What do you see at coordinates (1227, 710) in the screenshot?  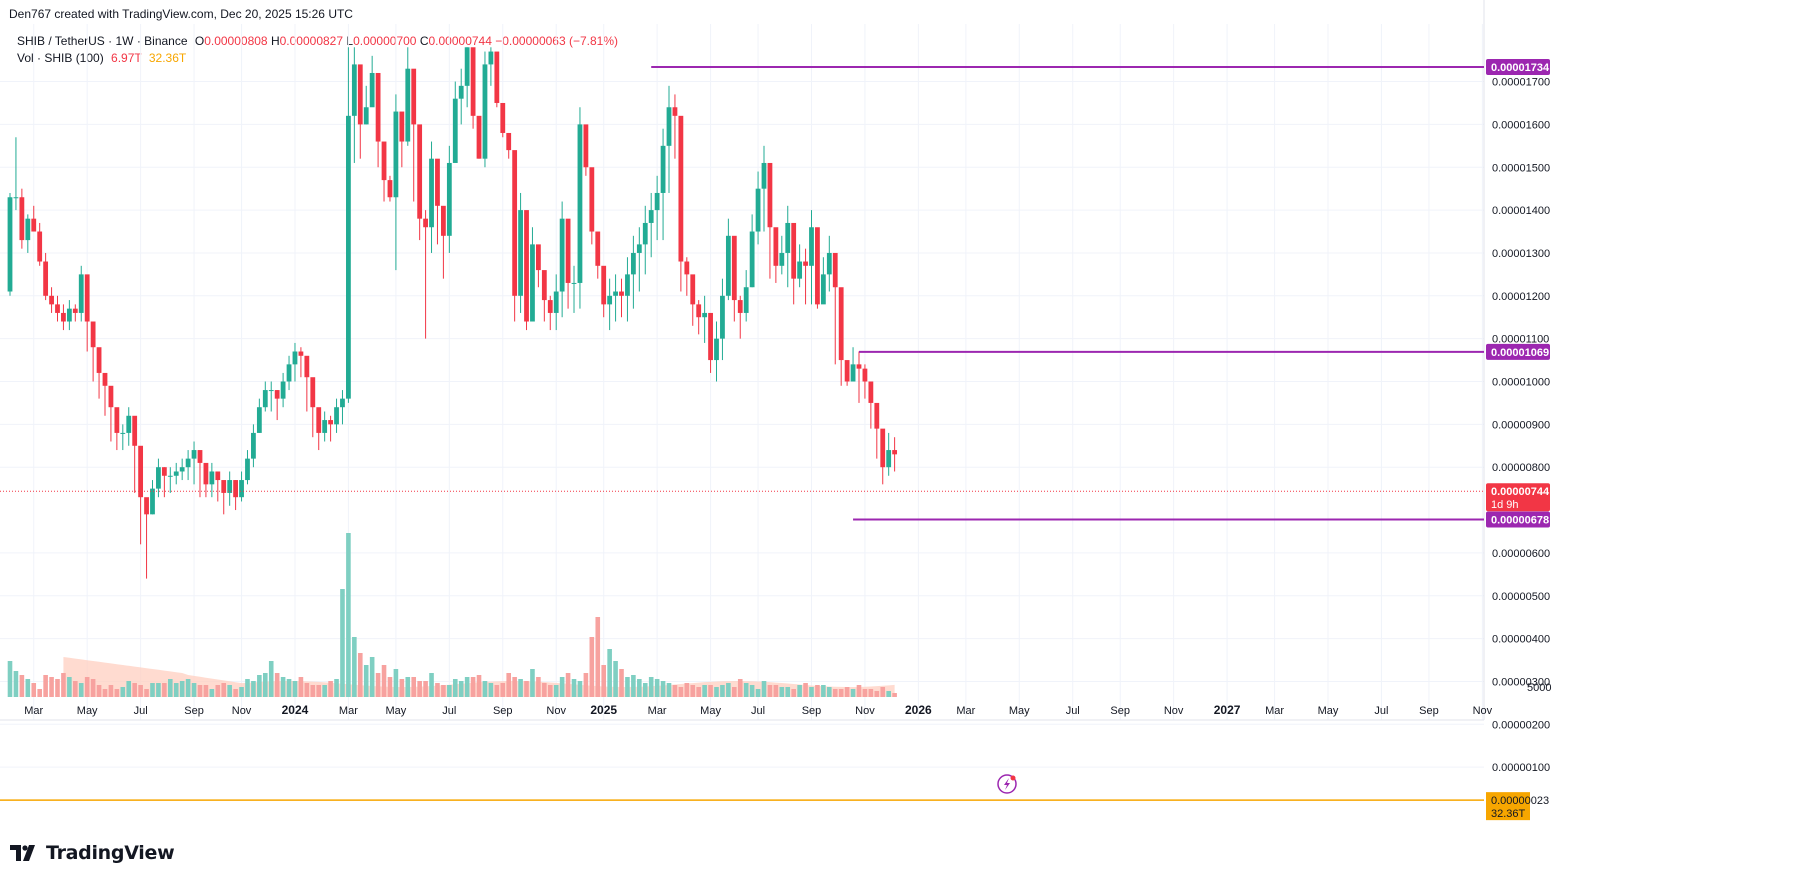 I see `time-tick-label: 2027` at bounding box center [1227, 710].